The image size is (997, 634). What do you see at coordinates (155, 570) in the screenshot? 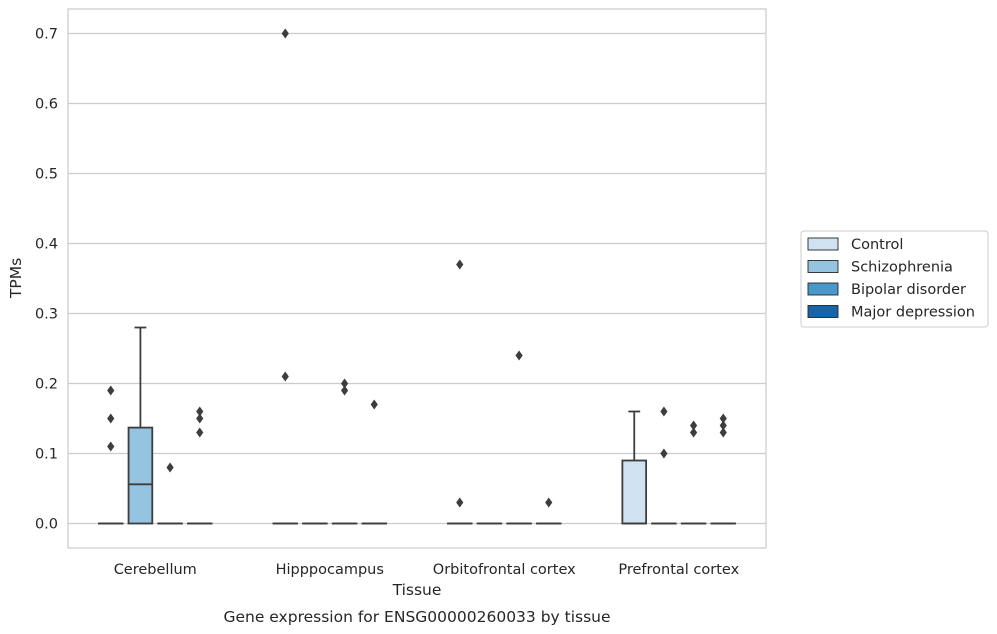
I see `x-tick-label: Cerebellum` at bounding box center [155, 570].